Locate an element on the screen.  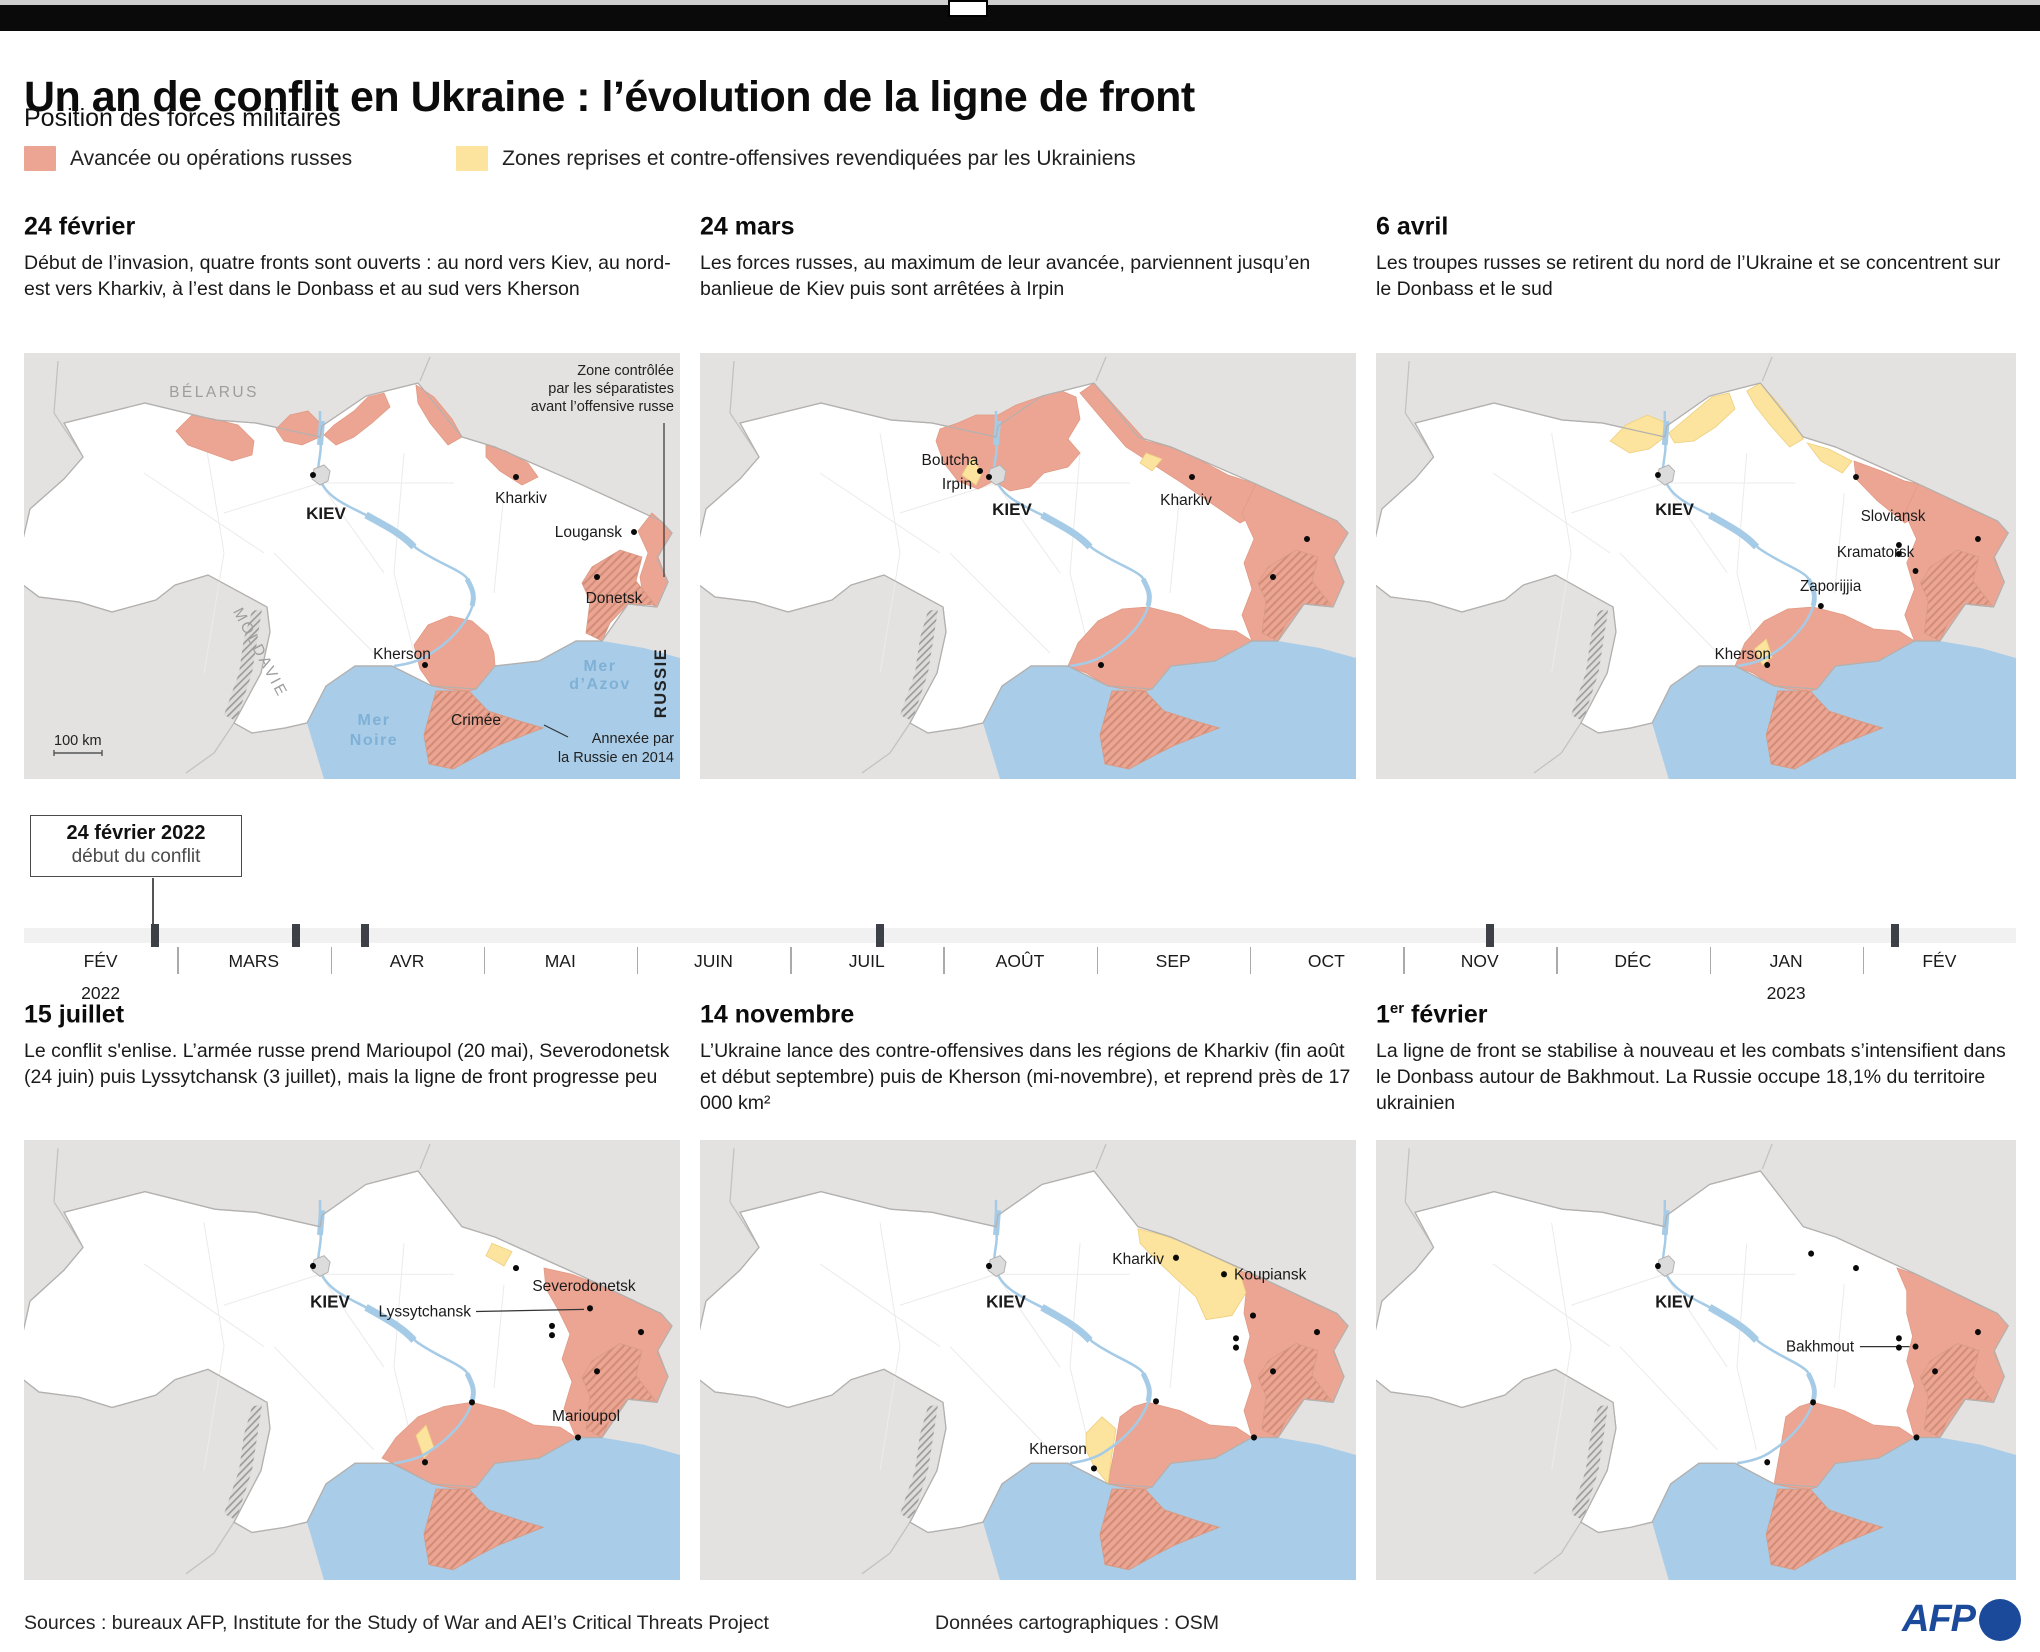
afp-logo: AFP is located at coordinates (1961, 1619).